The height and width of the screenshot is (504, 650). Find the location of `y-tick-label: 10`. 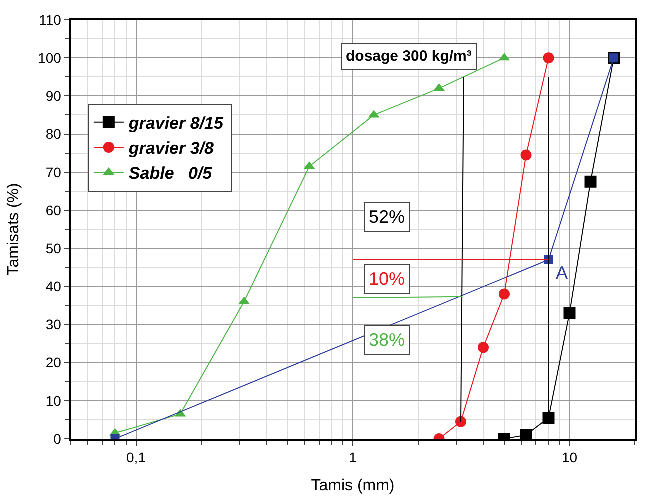

y-tick-label: 10 is located at coordinates (54, 400).